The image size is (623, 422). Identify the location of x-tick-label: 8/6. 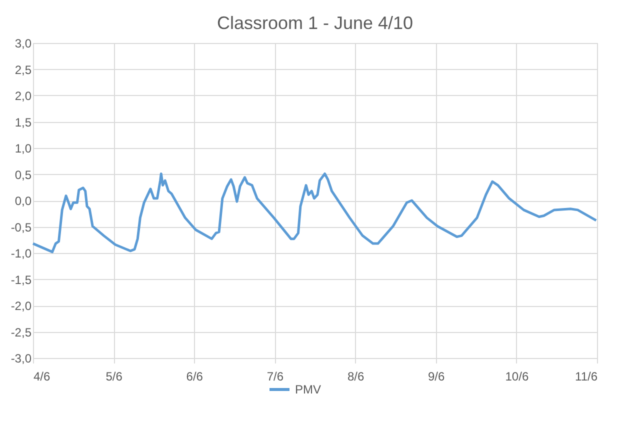
(355, 377).